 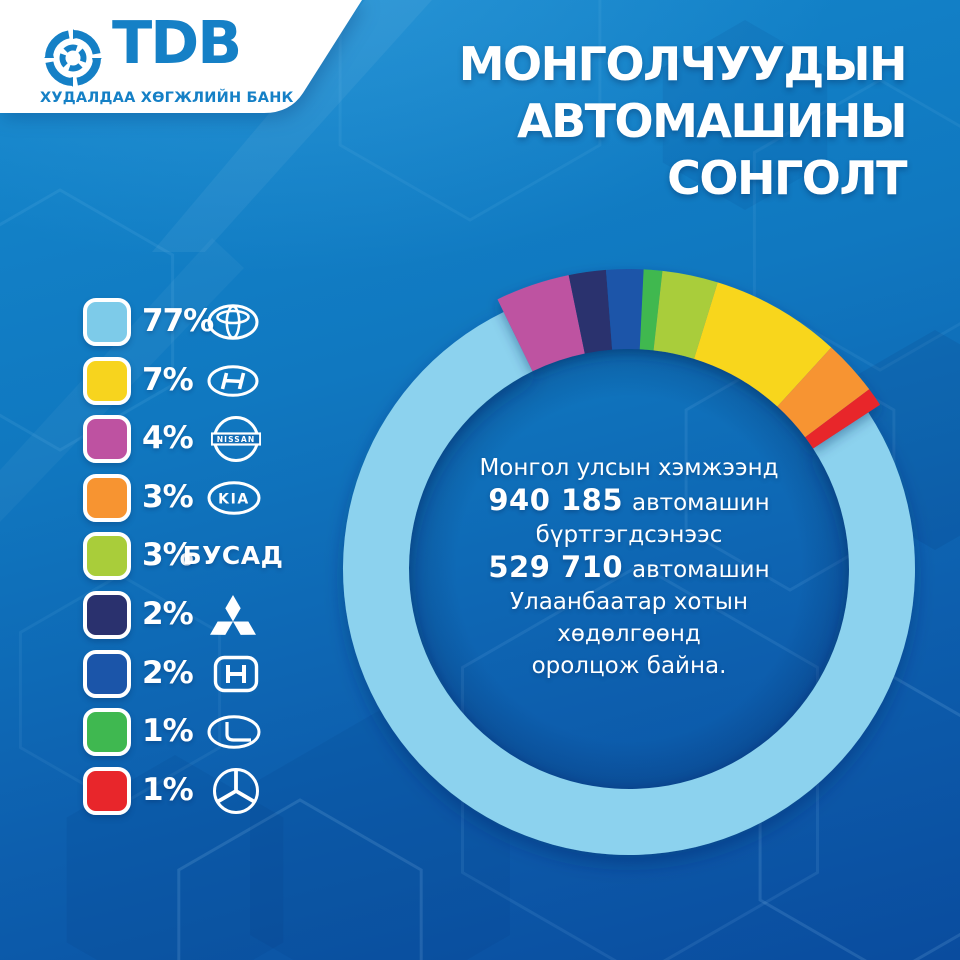 I want to click on toyota-logo-icon, so click(x=233, y=322).